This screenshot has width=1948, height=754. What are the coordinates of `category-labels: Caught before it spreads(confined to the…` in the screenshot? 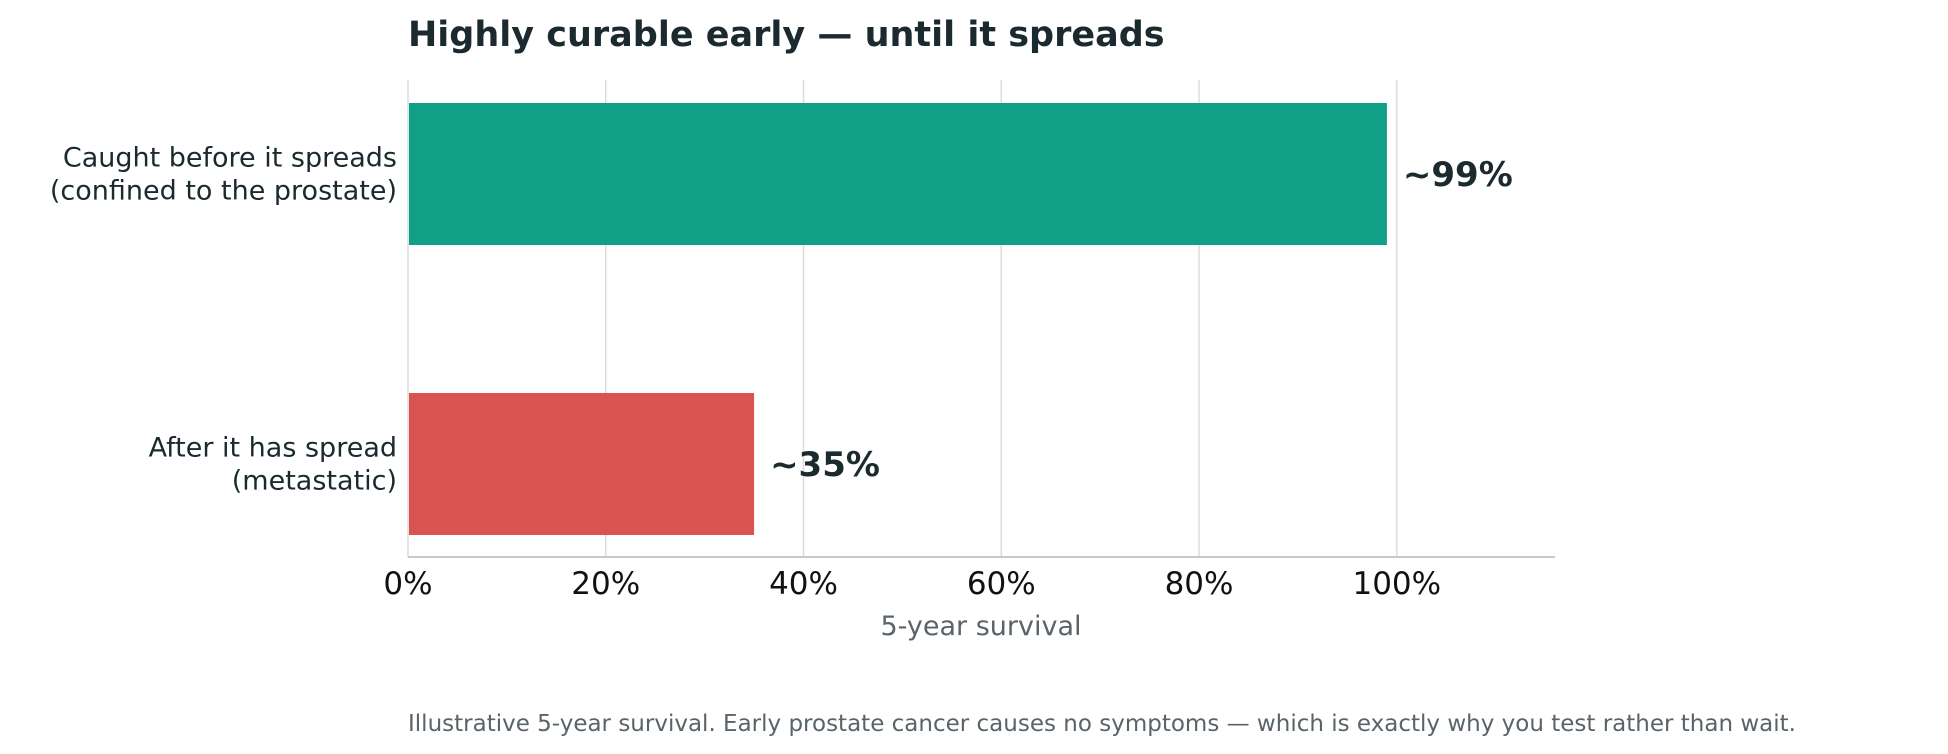 It's located at (223, 320).